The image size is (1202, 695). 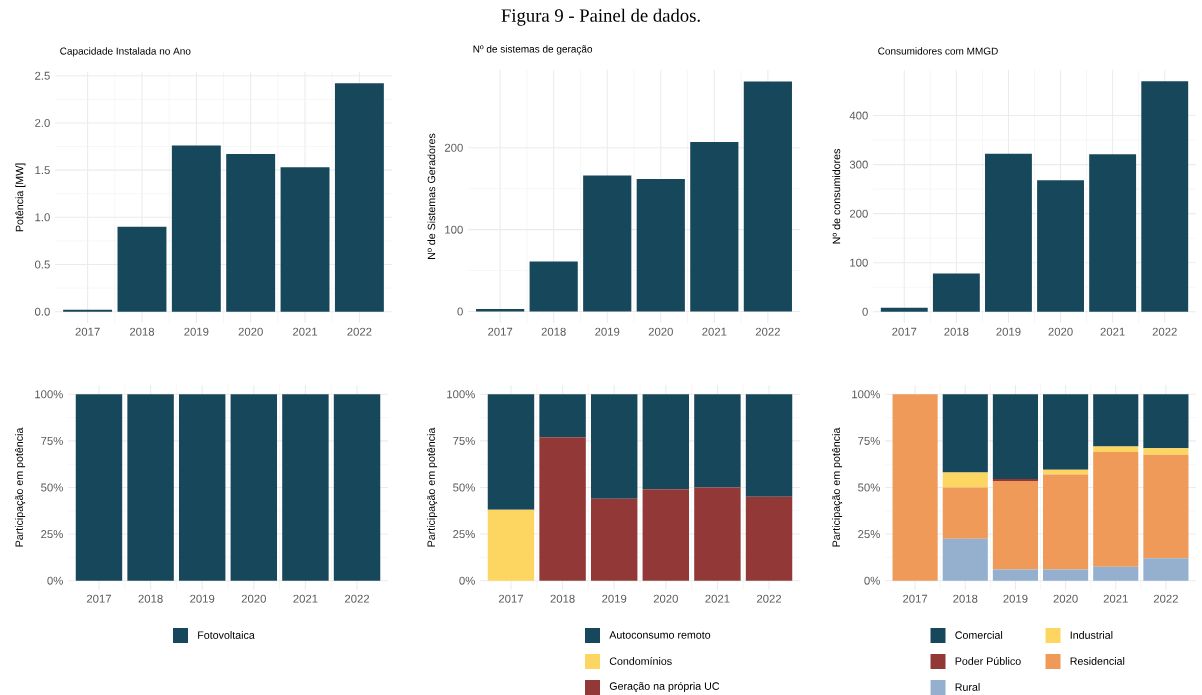 What do you see at coordinates (1097, 661) in the screenshot?
I see `legend-label: Residencial` at bounding box center [1097, 661].